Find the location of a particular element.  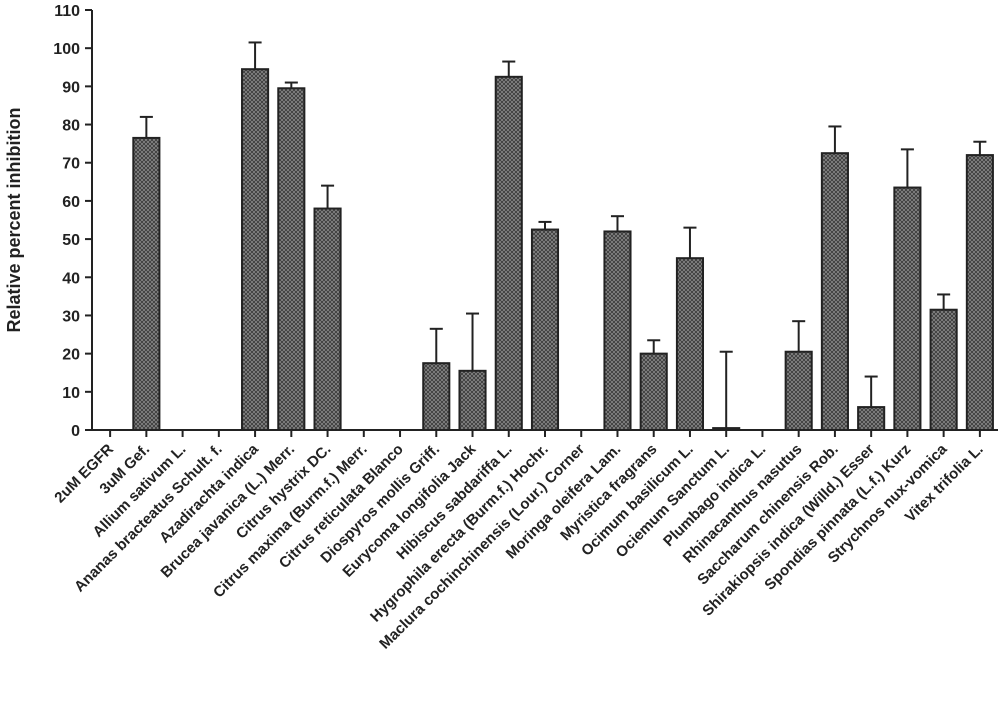

y-tick-label: 100 is located at coordinates (66, 49).